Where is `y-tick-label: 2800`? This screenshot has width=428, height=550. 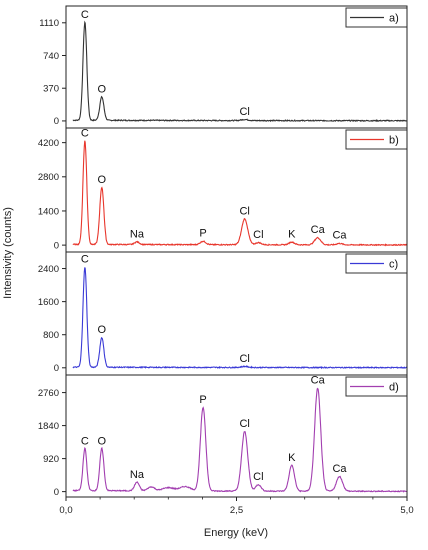 y-tick-label: 2800 is located at coordinates (48, 177).